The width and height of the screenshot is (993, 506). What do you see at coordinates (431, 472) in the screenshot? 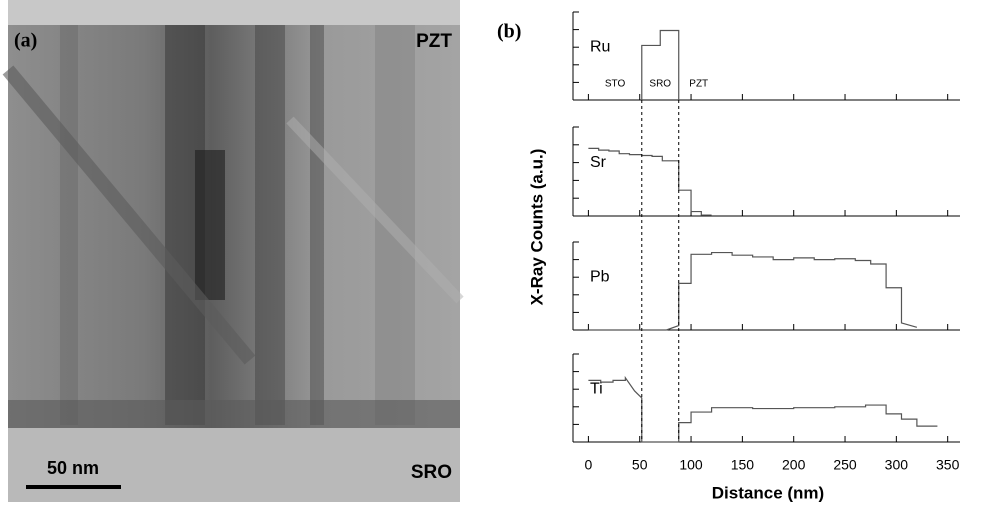
I see `layer-label: SRO` at bounding box center [431, 472].